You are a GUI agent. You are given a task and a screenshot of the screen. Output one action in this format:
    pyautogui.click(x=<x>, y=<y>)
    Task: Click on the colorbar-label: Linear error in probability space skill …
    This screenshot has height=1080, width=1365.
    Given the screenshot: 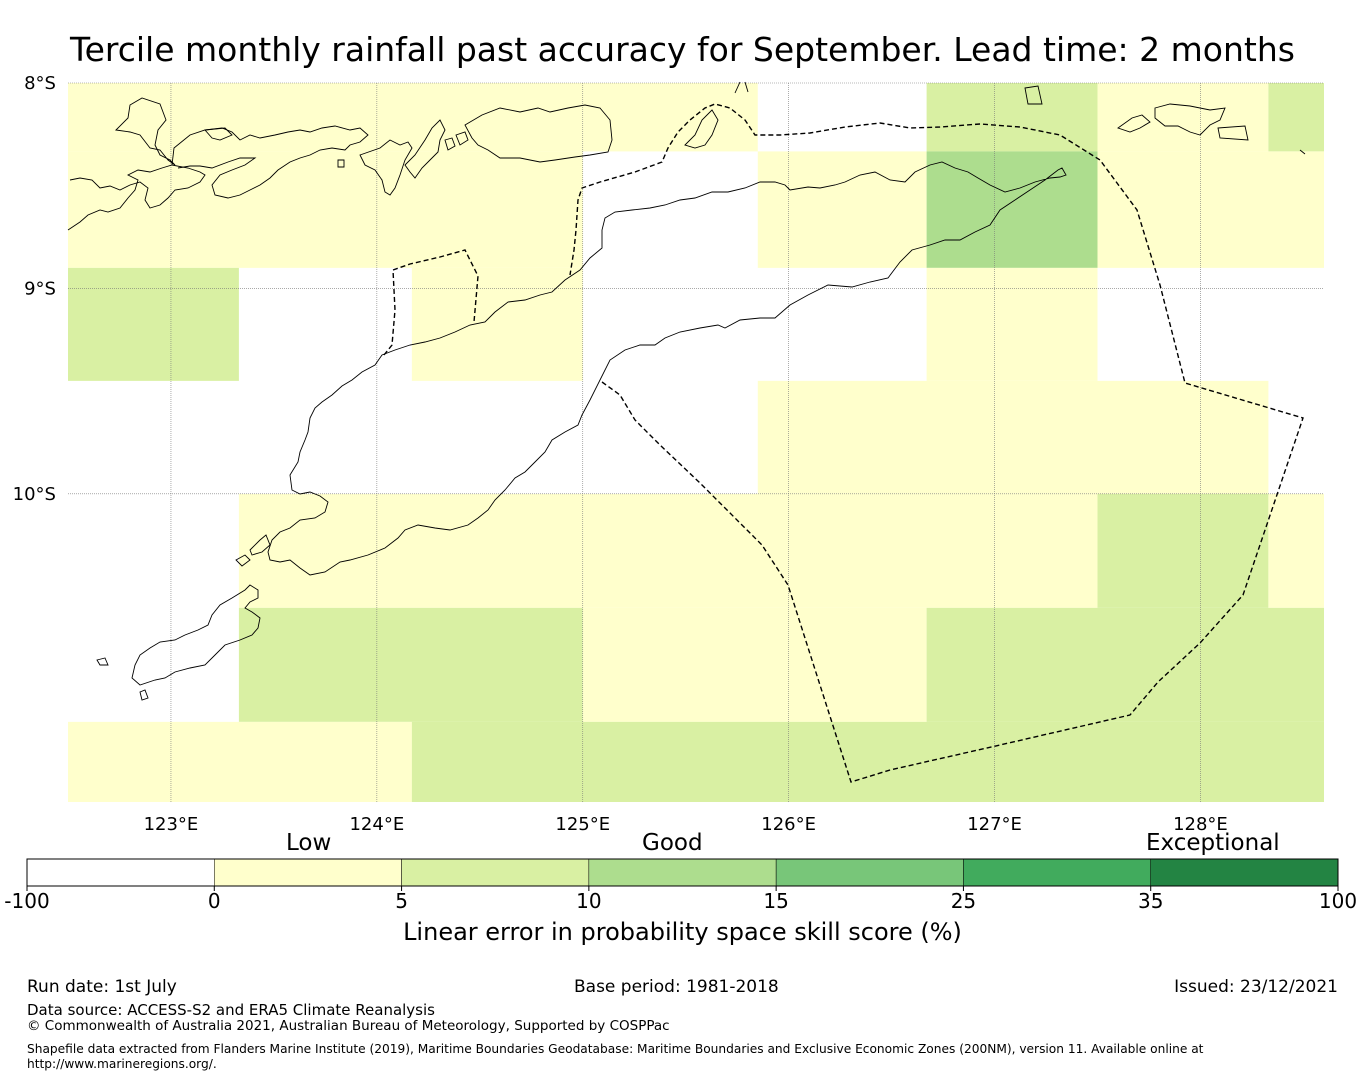 What is the action you would take?
    pyautogui.click(x=682, y=932)
    